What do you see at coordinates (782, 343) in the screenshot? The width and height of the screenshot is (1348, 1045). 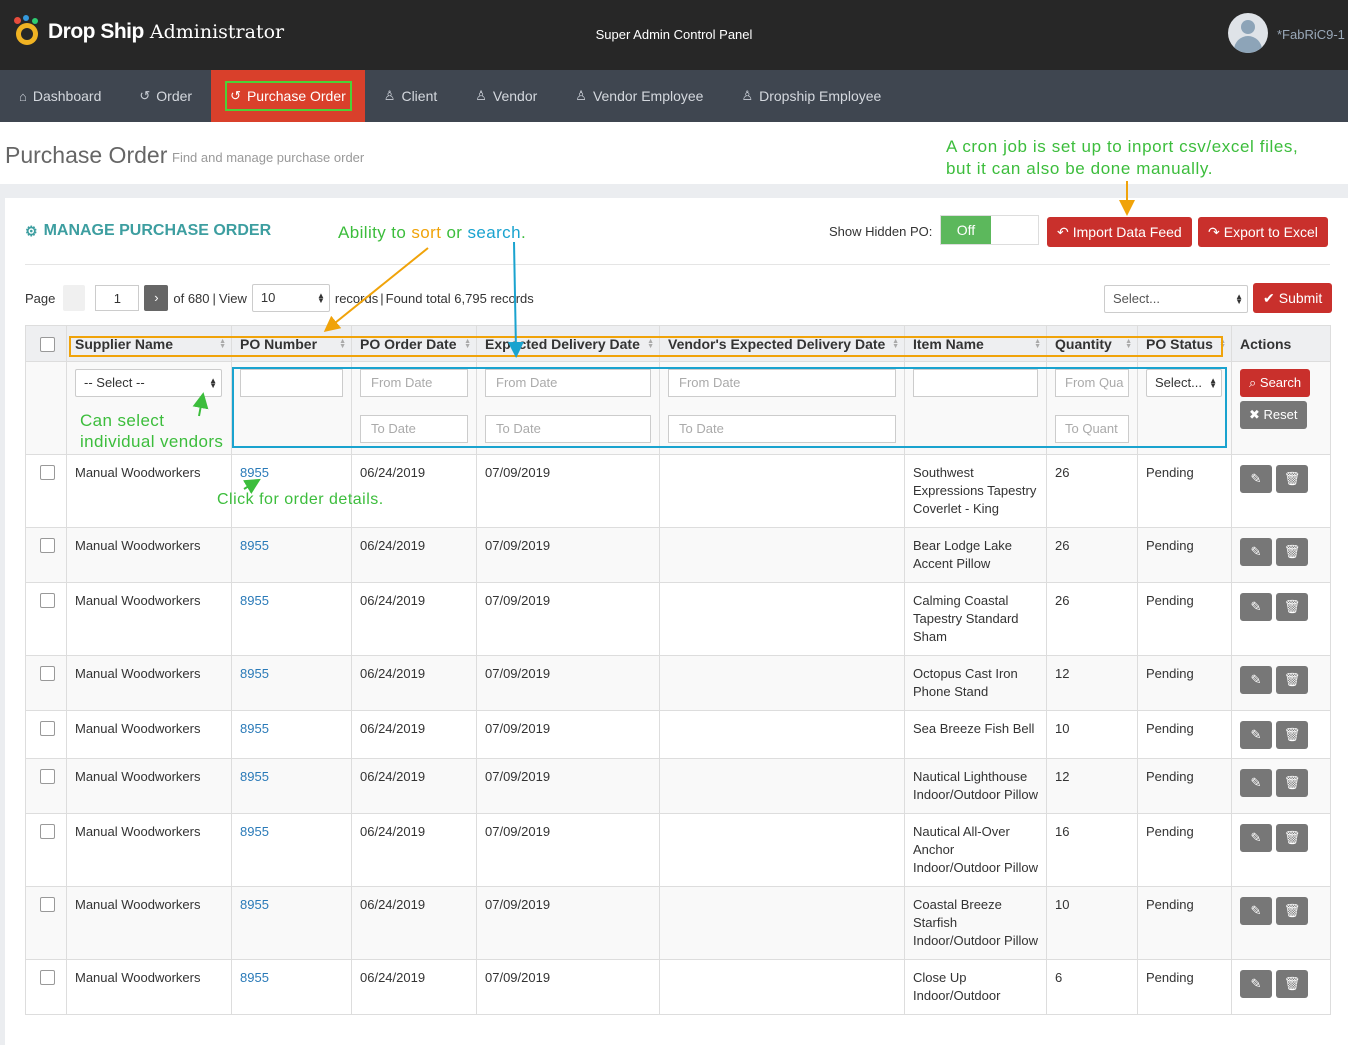 I see `col-vendor-expected-delivery: Vendor's Expected Delivery Date ▲ ▼` at bounding box center [782, 343].